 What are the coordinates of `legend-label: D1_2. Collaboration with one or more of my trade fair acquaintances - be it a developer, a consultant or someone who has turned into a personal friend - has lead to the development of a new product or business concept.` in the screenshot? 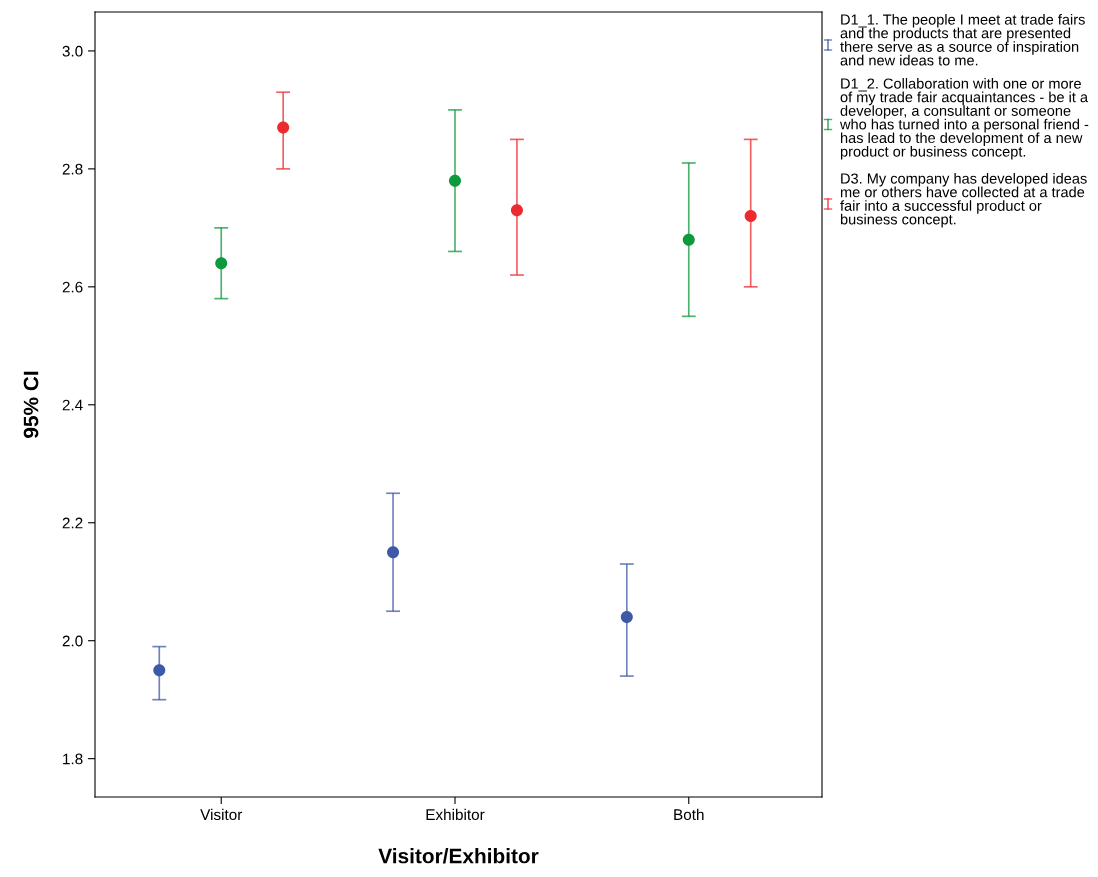 It's located at (964, 119).